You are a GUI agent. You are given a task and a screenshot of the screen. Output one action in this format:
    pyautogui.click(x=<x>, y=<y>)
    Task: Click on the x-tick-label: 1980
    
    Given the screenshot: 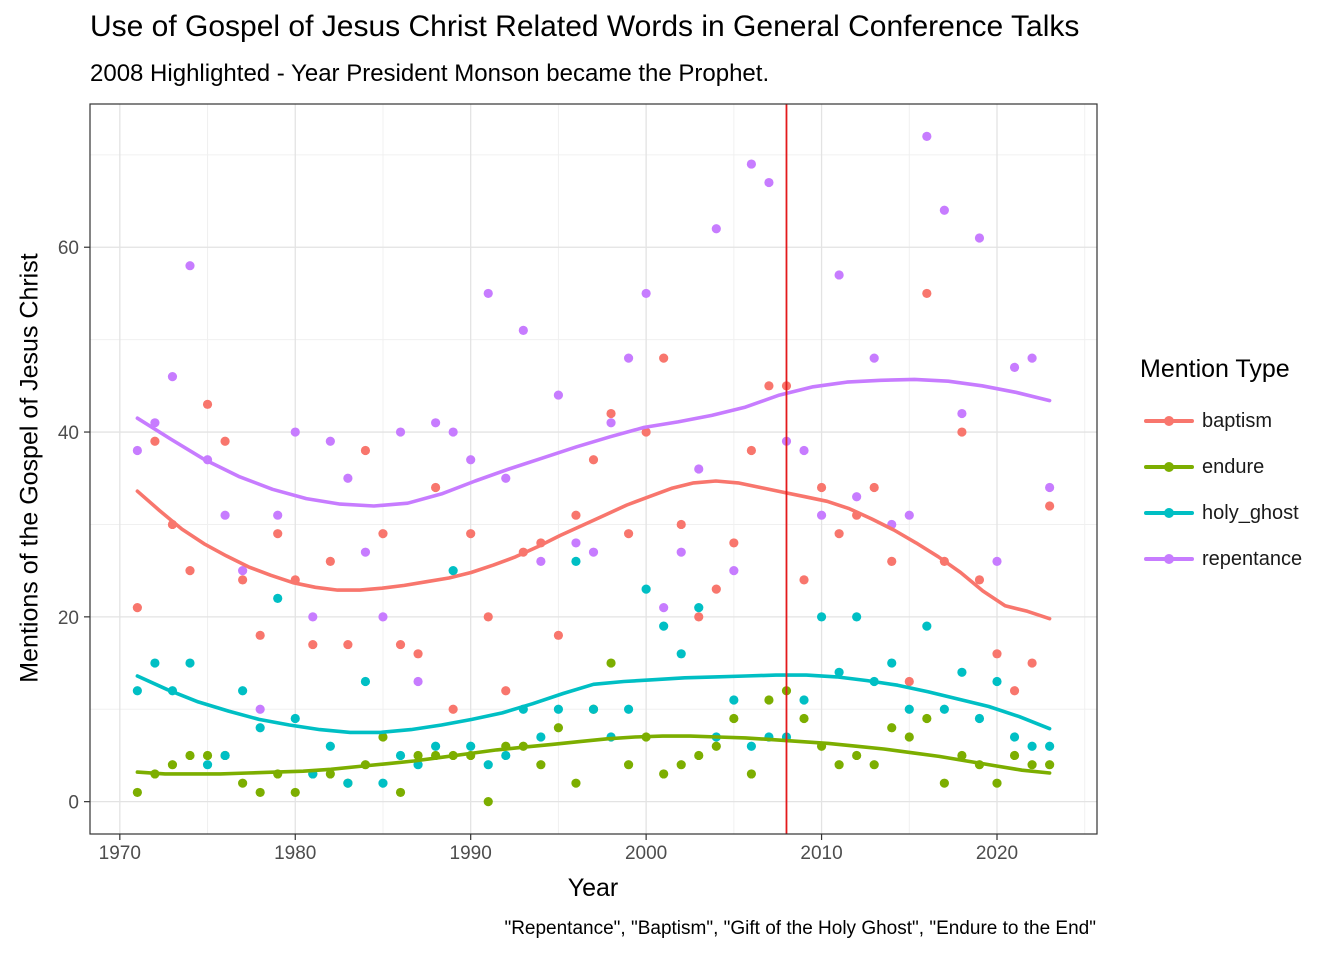 What is the action you would take?
    pyautogui.click(x=295, y=853)
    